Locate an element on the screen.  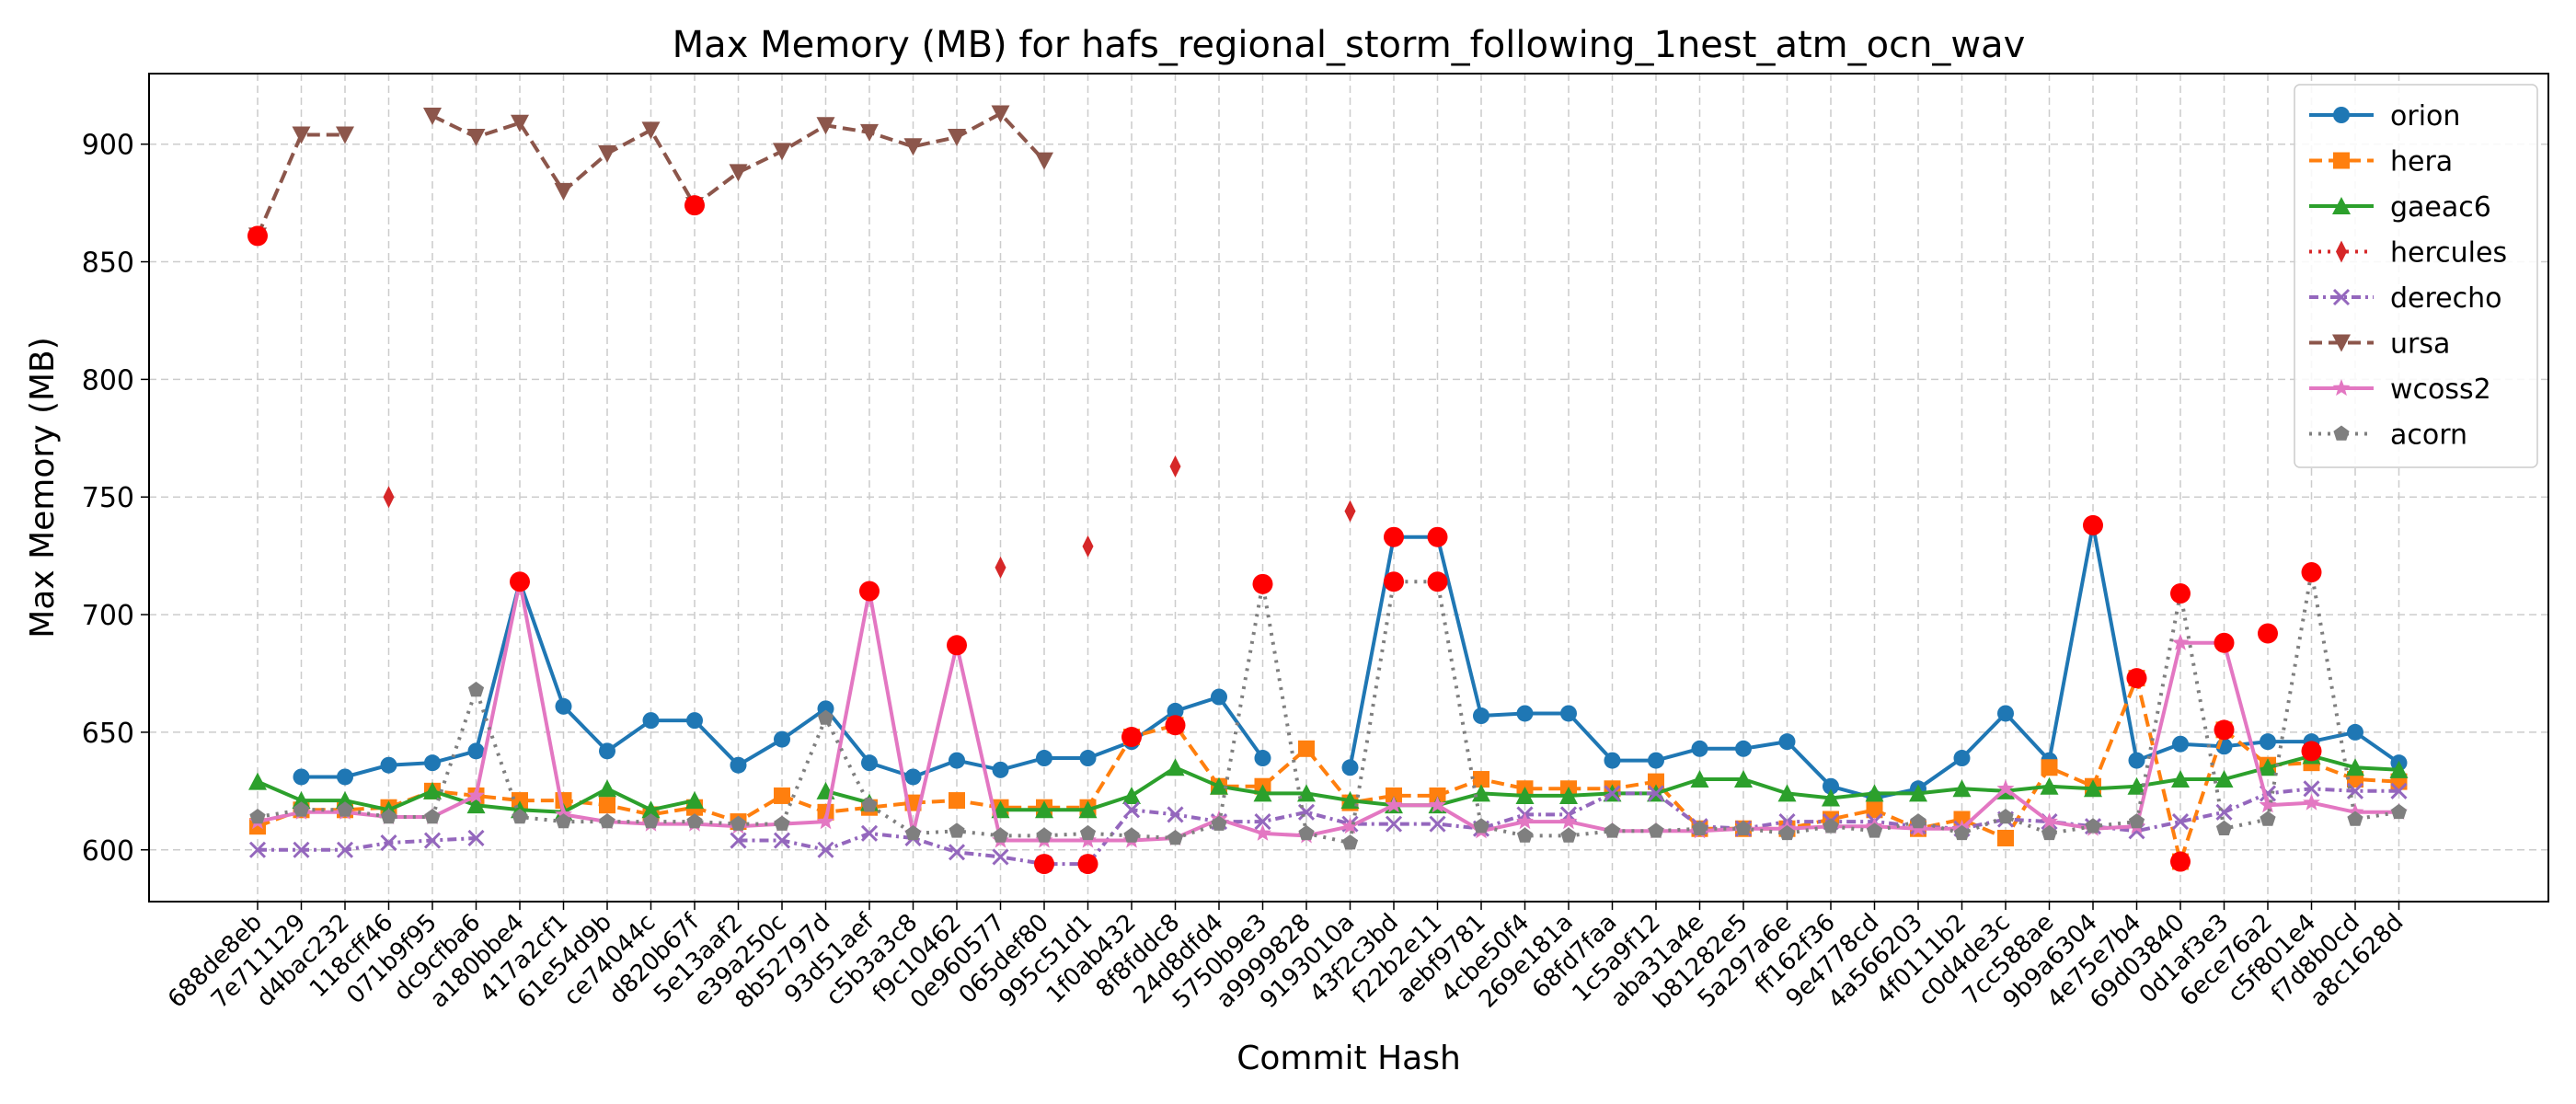
y-tick-label: 900 is located at coordinates (108, 146).